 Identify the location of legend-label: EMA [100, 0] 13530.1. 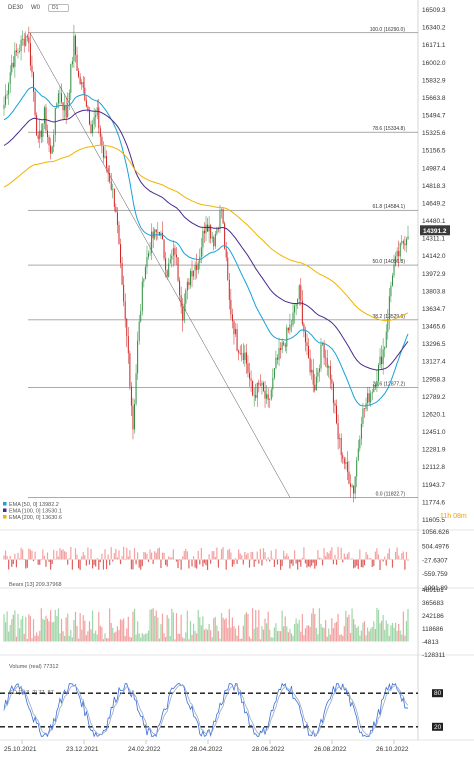
(35, 512).